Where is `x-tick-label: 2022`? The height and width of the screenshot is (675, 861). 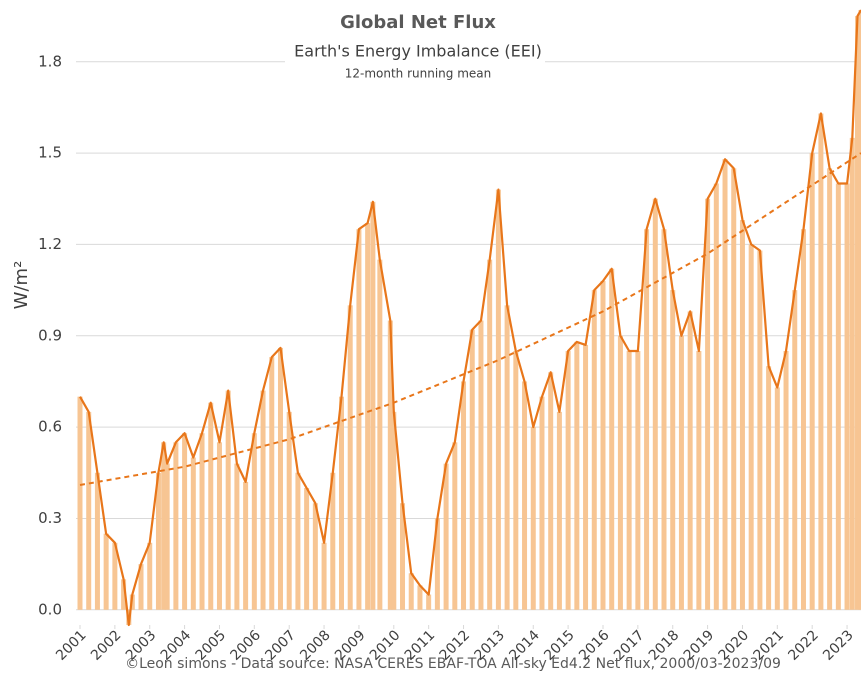 x-tick-label: 2022 is located at coordinates (803, 645).